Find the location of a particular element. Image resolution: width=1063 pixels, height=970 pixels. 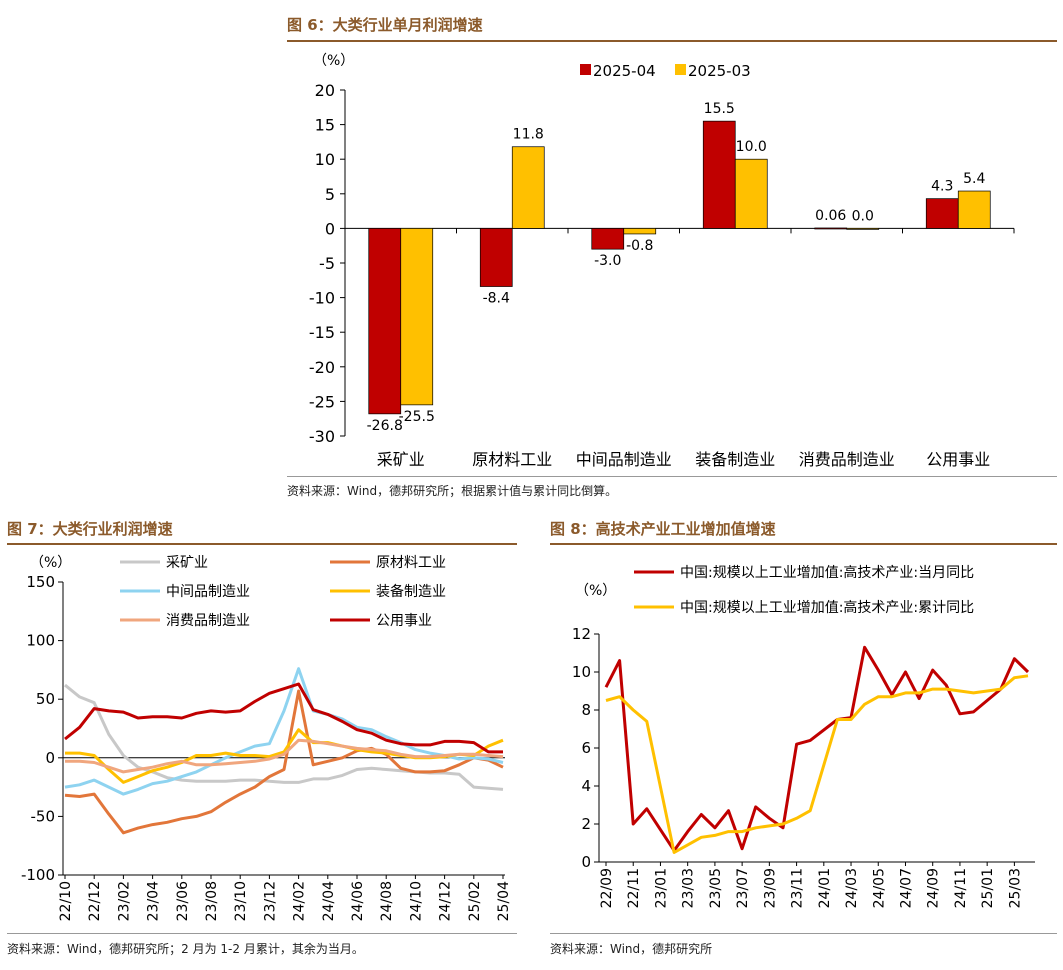

x-tick-label: 24/04 is located at coordinates (329, 901).